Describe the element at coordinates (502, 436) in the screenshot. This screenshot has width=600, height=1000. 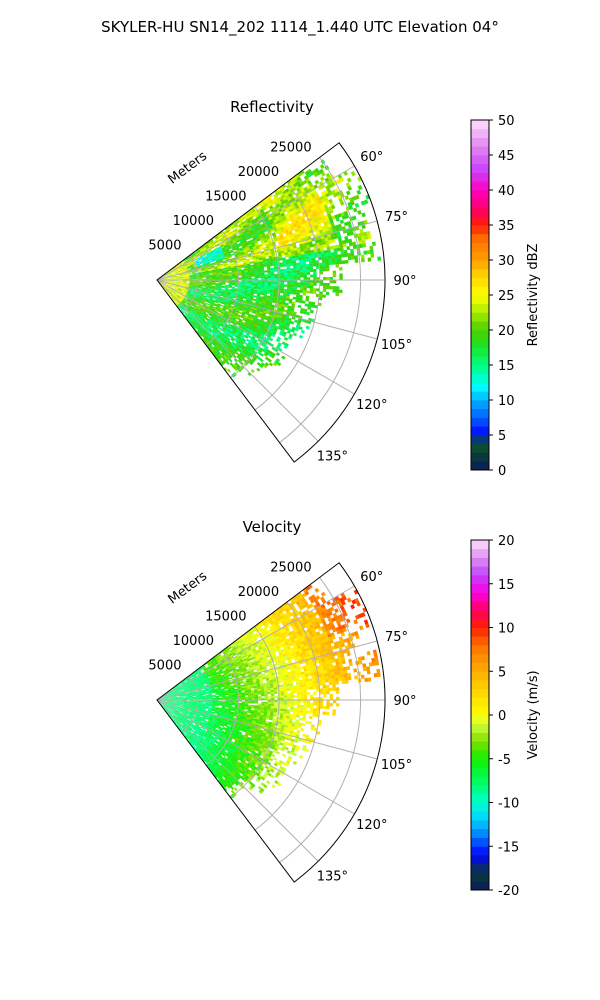
I see `colorbar-tick-label: 5` at that location.